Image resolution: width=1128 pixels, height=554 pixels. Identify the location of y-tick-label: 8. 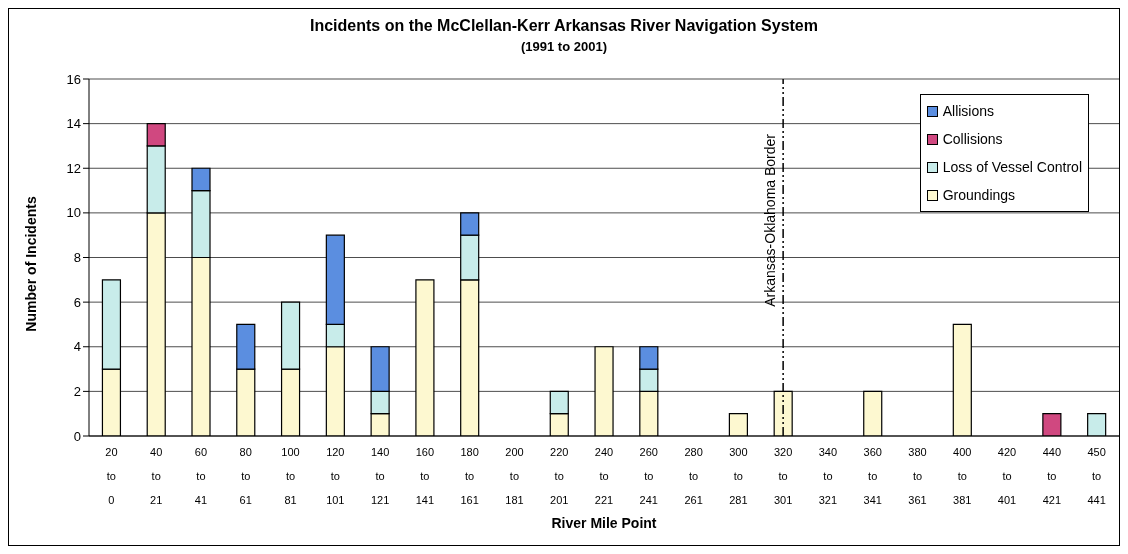
(77, 258).